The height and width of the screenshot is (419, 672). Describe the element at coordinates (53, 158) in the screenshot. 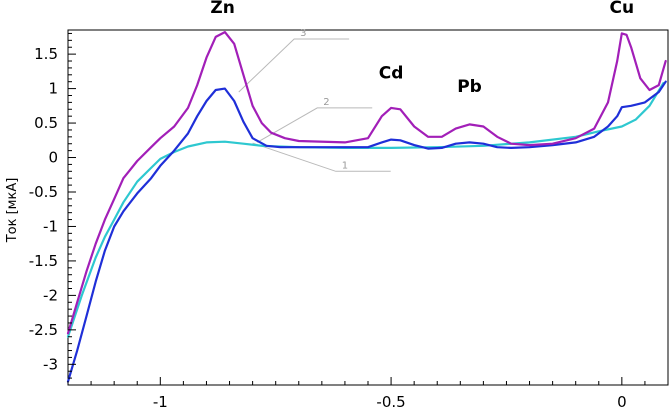

I see `y-tick-label: 0` at that location.